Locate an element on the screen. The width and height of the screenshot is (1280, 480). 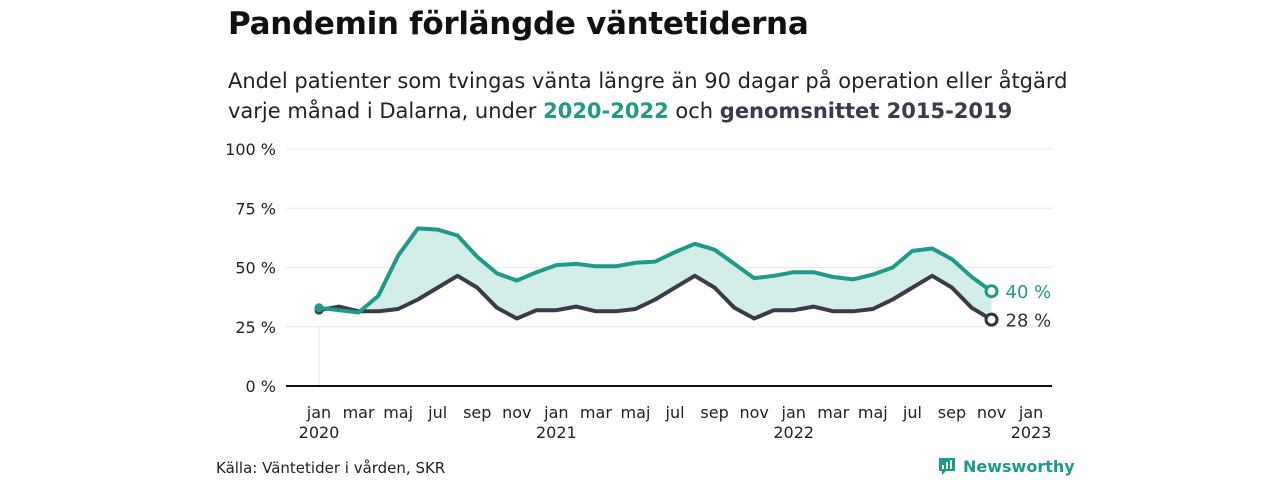
chart-title: Pandemin förlängde väntetiderna is located at coordinates (518, 24).